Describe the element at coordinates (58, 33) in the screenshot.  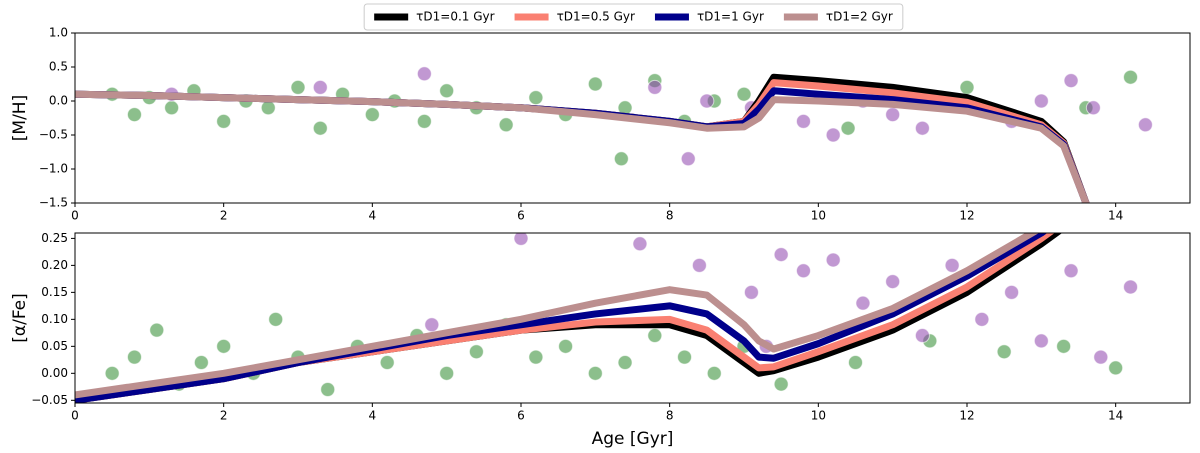
I see `y-tick-label: 1.0` at that location.